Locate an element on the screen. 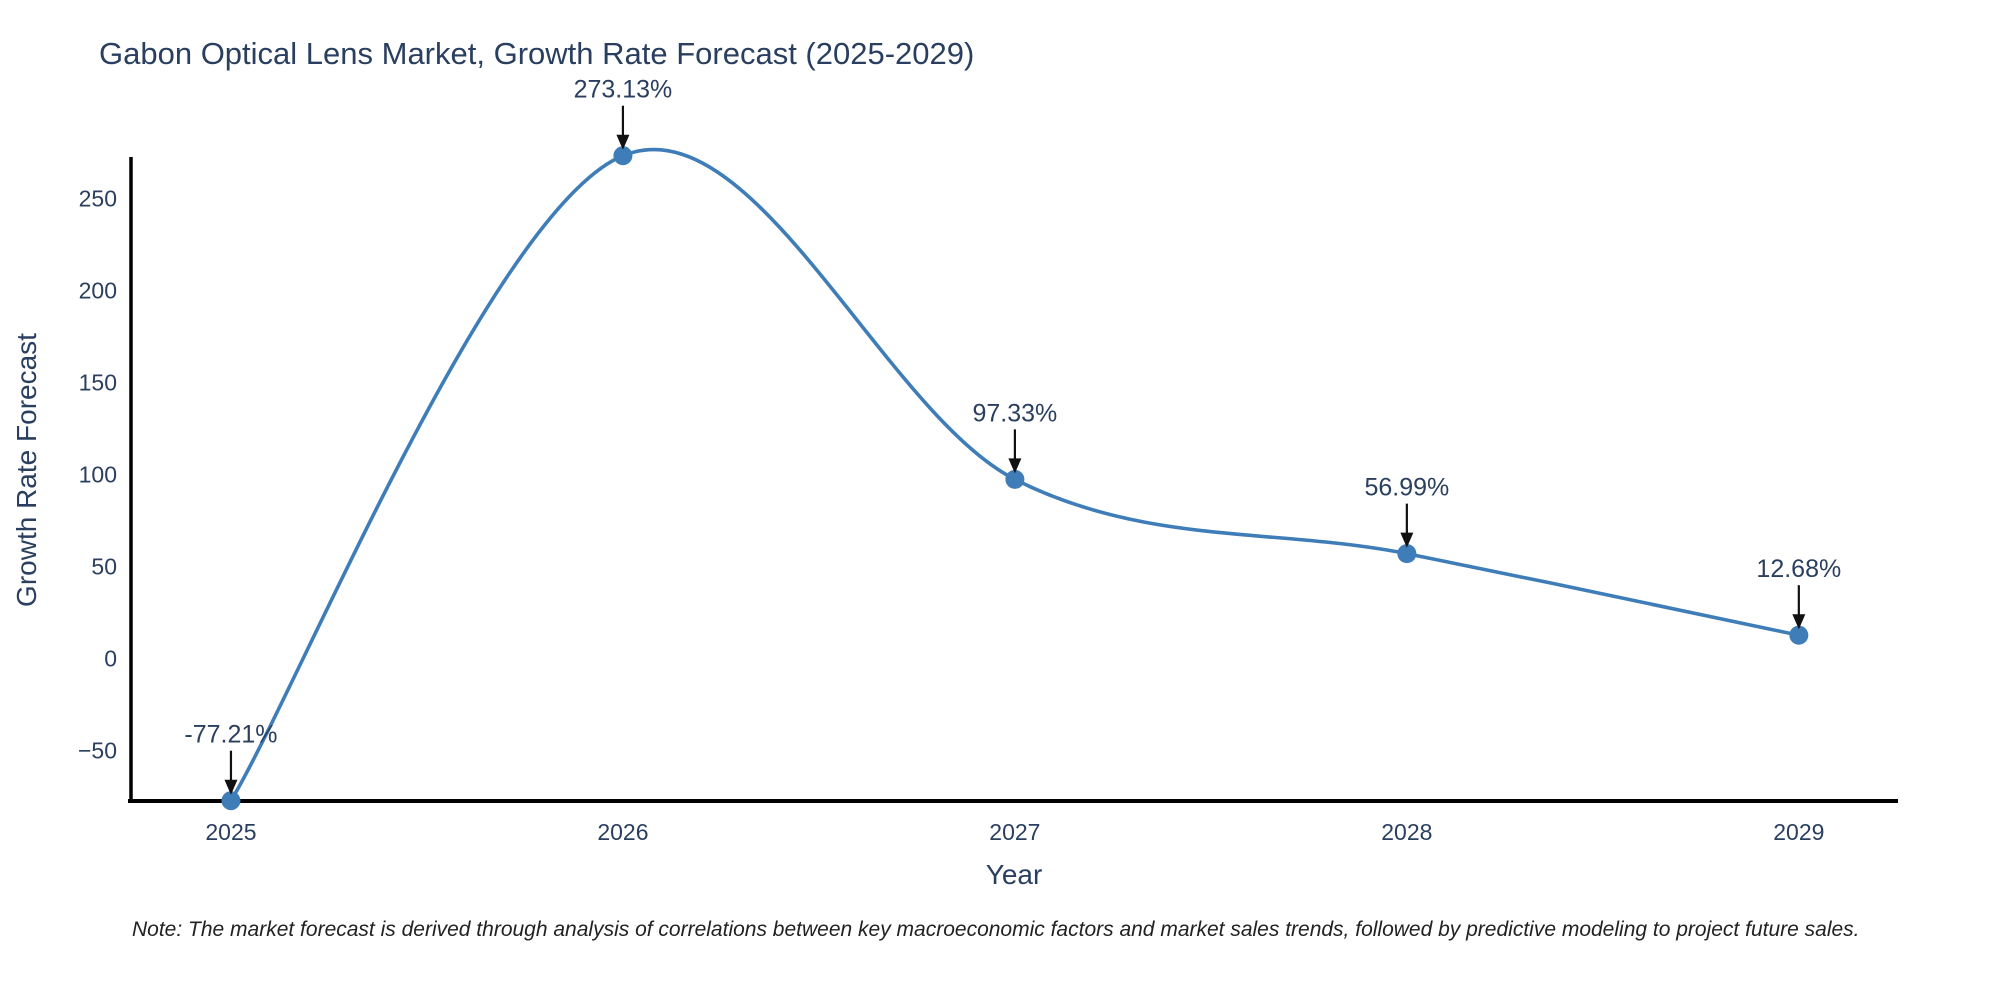 This screenshot has height=1000, width=2000. annotation-label: 12.68% is located at coordinates (1798, 569).